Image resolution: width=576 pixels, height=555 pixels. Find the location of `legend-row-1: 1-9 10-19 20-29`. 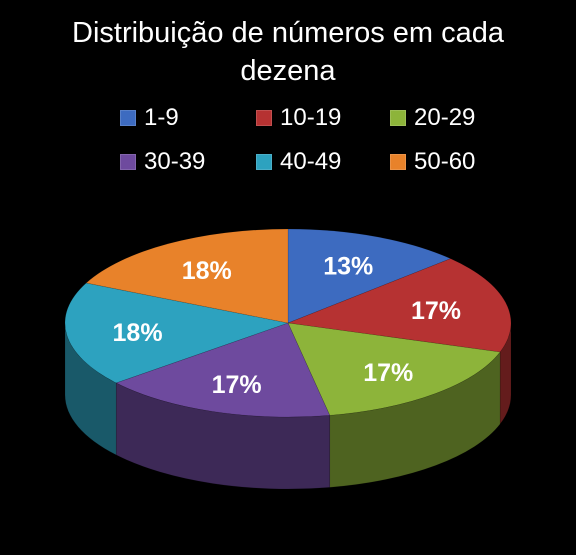

legend-row-1: 1-9 10-19 20-29 is located at coordinates (320, 122).